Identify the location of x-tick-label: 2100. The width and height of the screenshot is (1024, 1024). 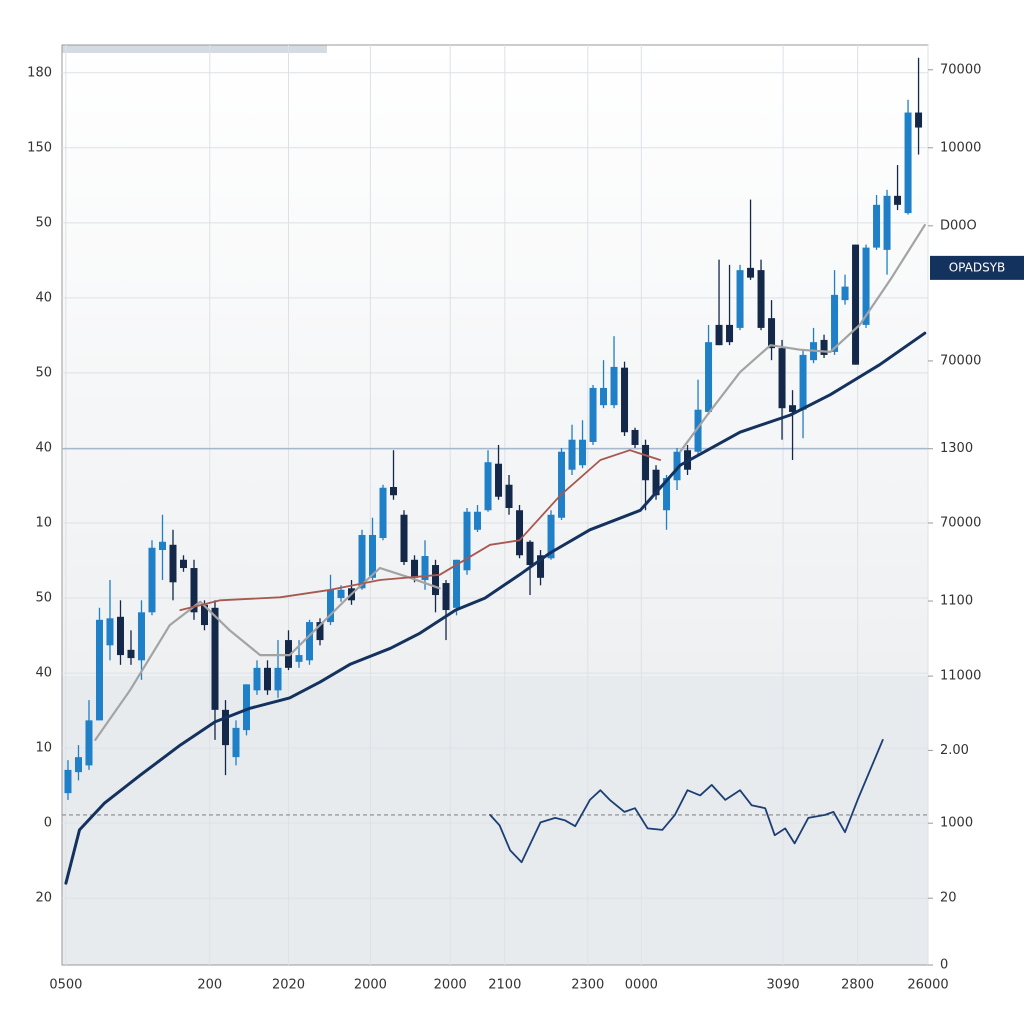
(504, 985).